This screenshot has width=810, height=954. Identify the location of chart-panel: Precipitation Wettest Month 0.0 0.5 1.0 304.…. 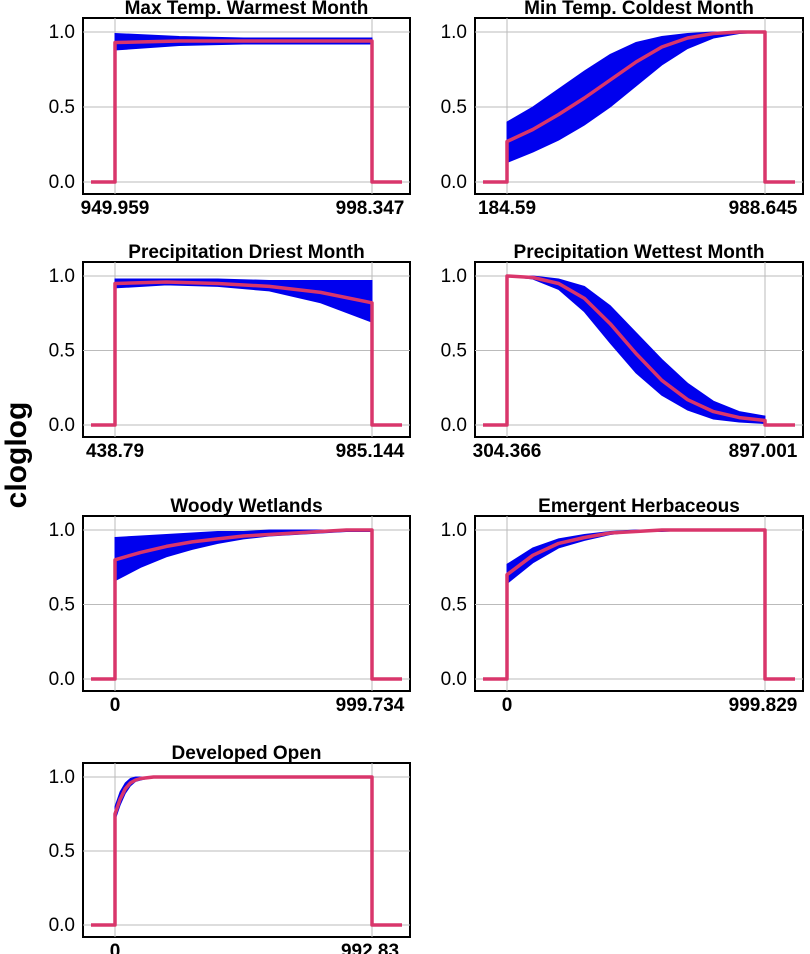
(622, 352).